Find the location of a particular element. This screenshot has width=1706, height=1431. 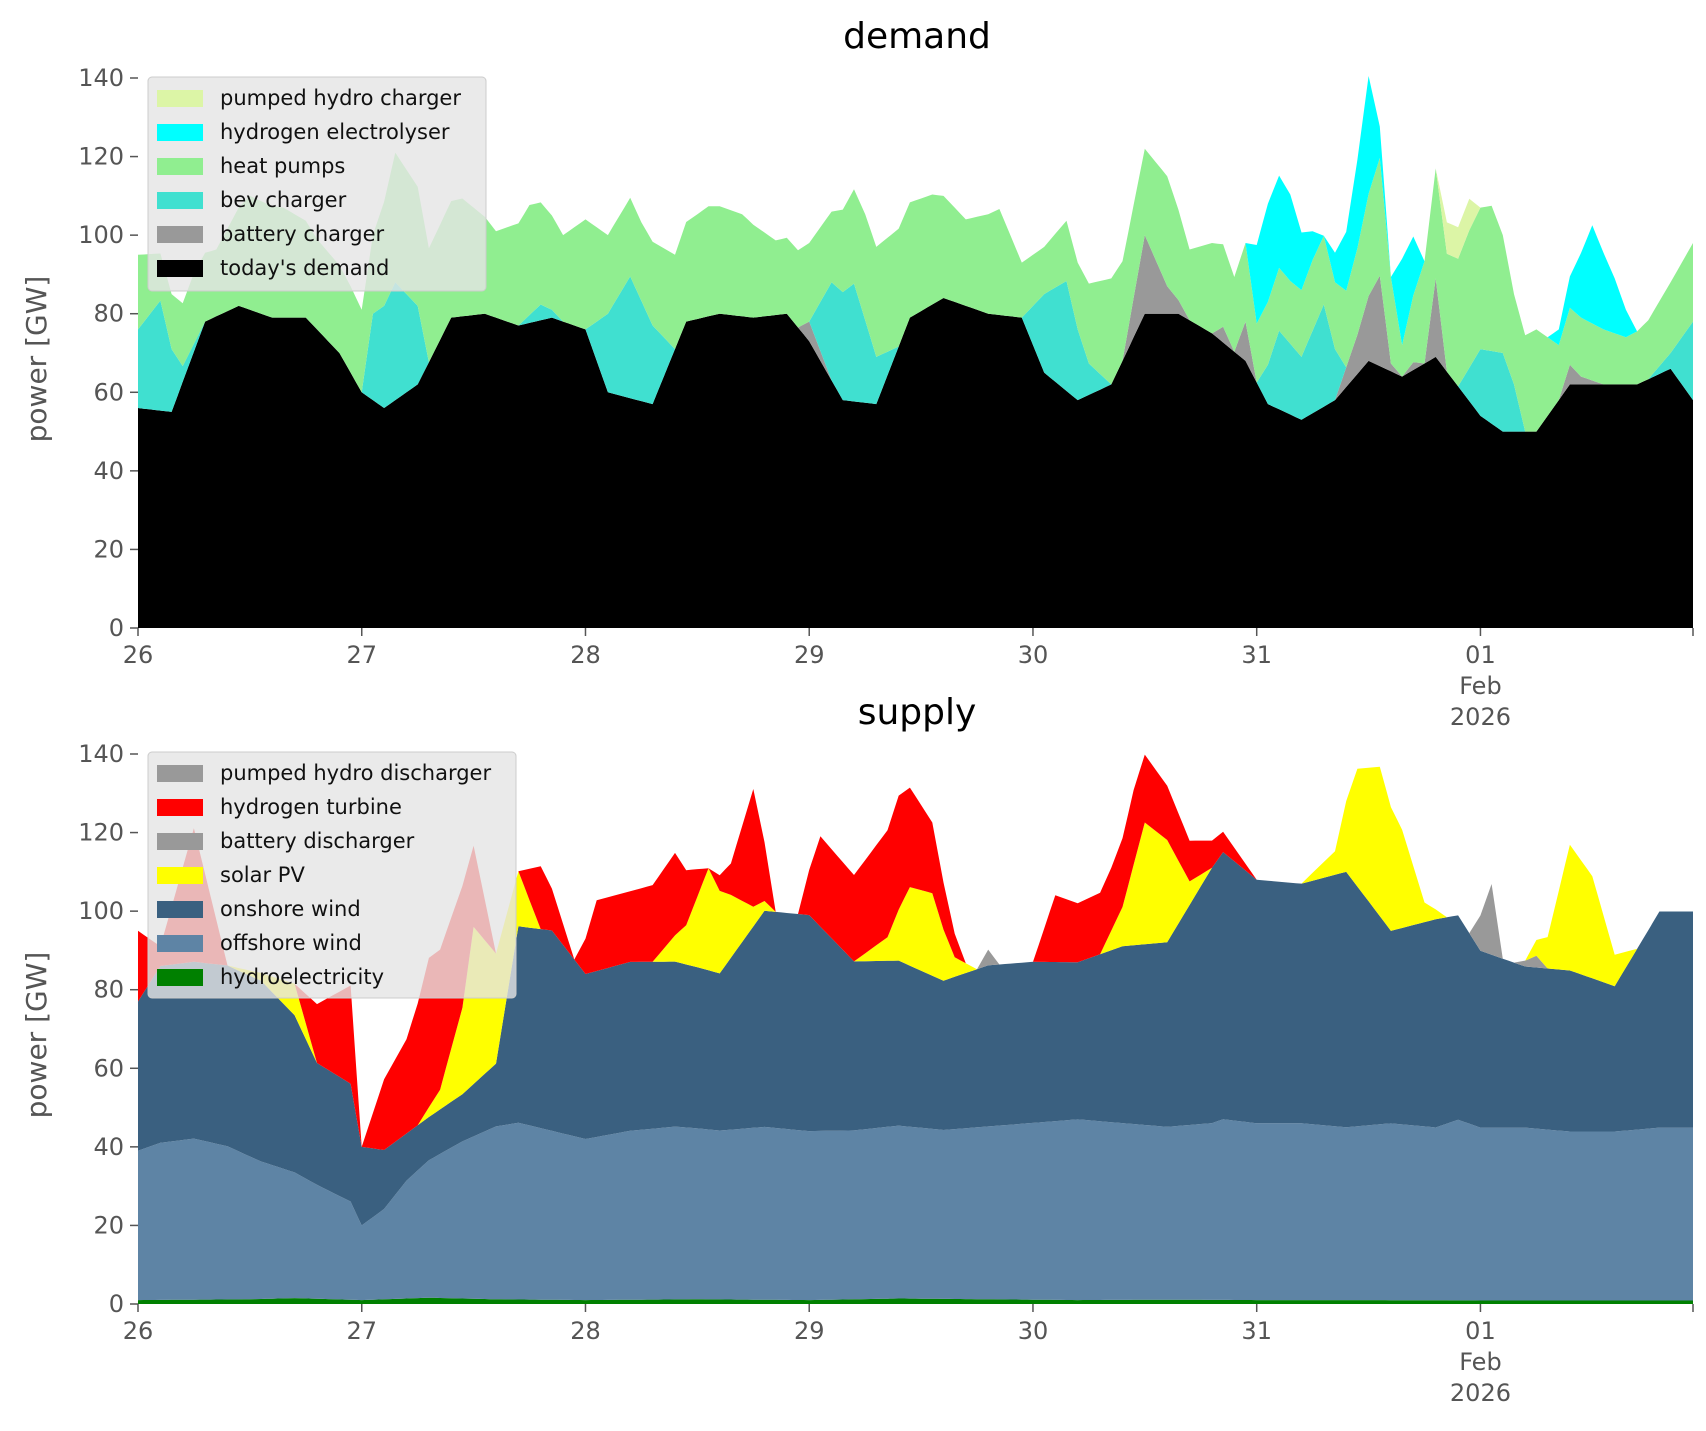

legend-label: battery discharger is located at coordinates (317, 841).